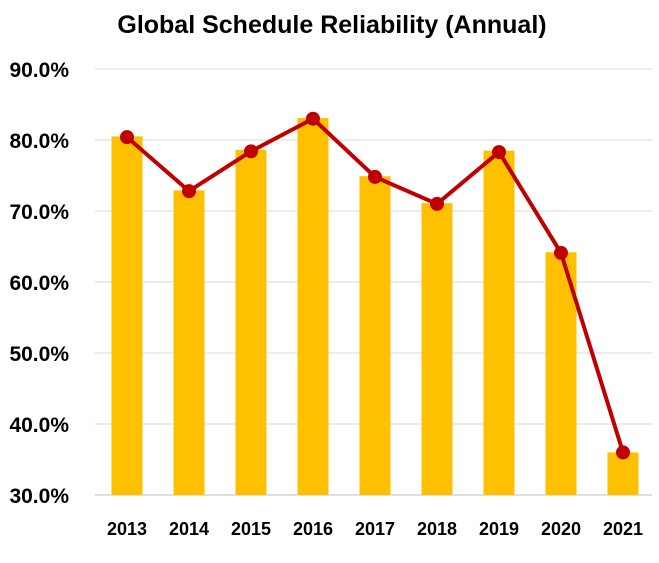  Describe the element at coordinates (561, 252) in the screenshot. I see `line-point-2020` at that location.